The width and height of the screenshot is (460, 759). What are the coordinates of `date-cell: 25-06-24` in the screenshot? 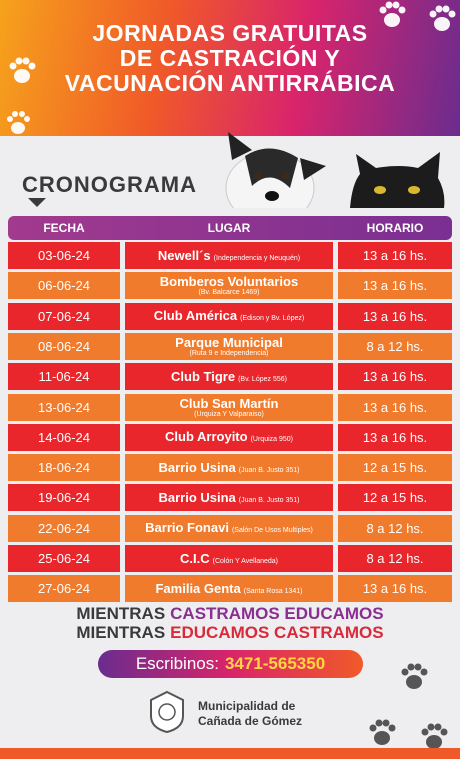 It's located at (64, 558).